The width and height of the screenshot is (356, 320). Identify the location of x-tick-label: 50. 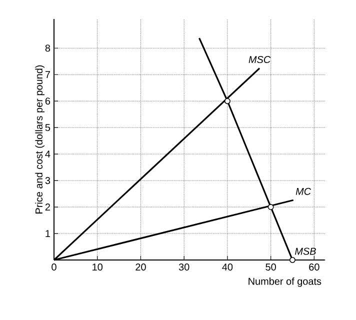
(271, 267).